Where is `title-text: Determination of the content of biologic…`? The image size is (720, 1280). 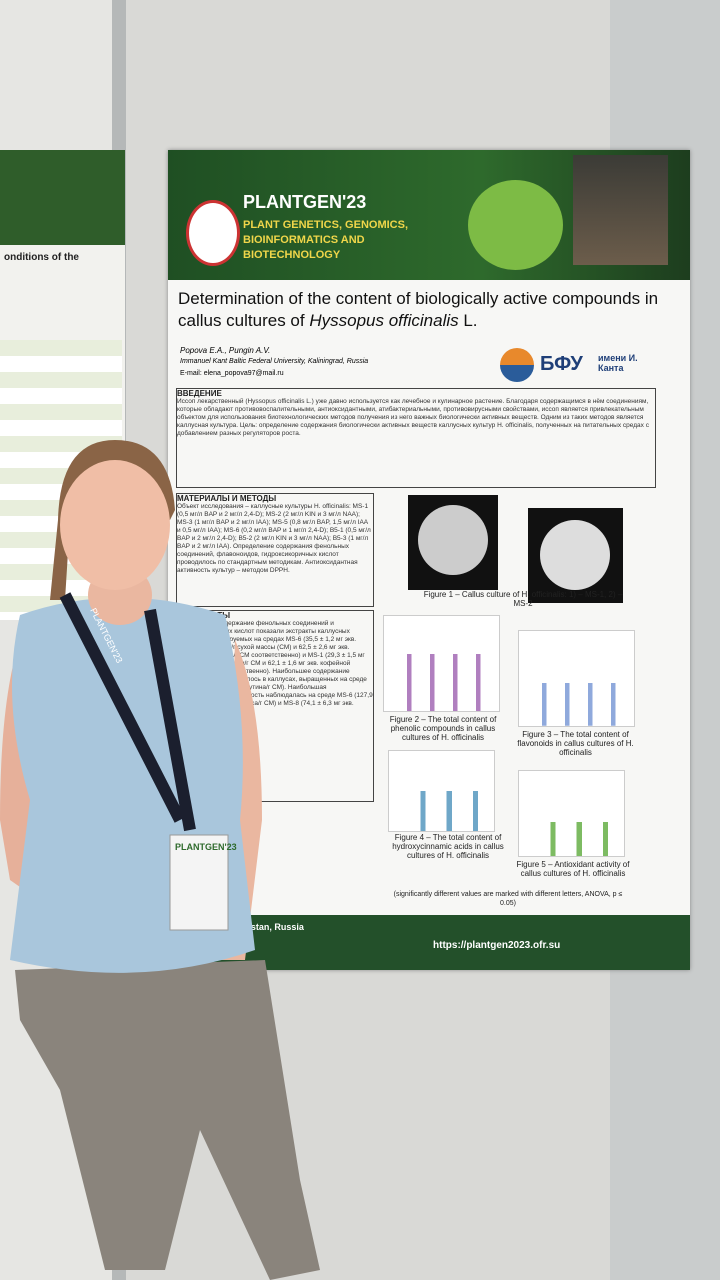 title-text: Determination of the content of biologic… is located at coordinates (418, 309).